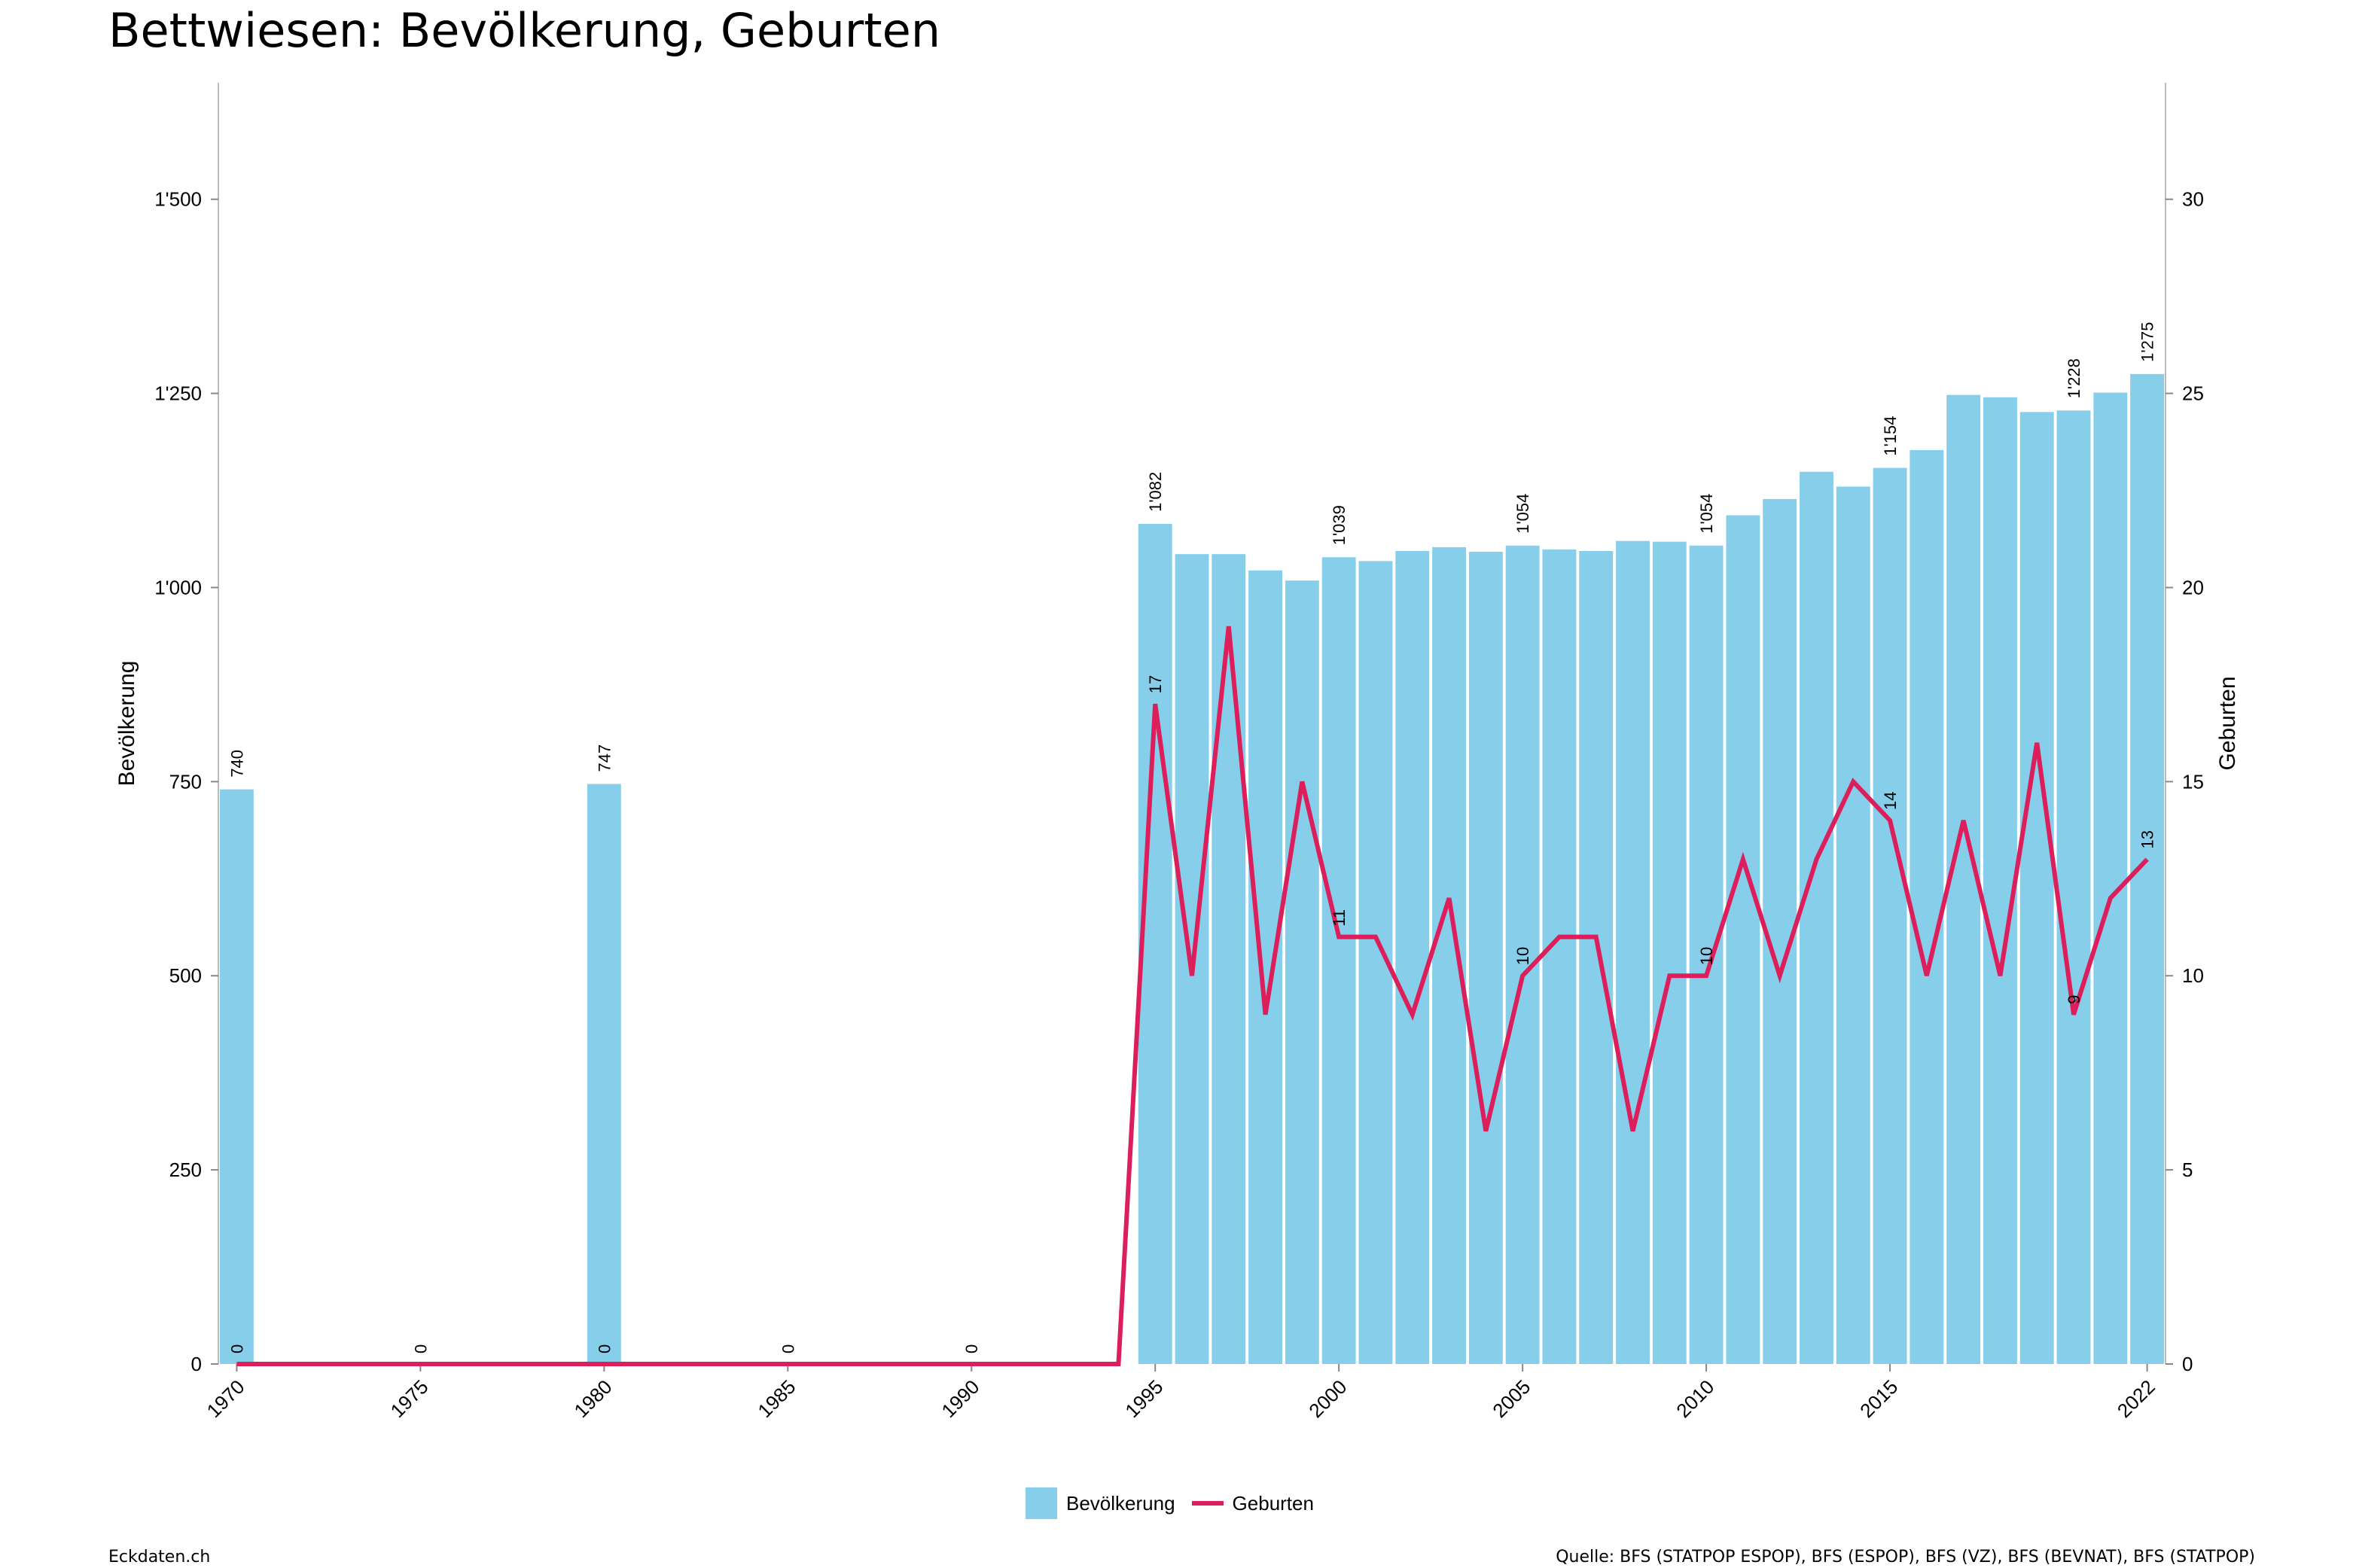  I want to click on legend: Bevölkerung Geburten, so click(1170, 1503).